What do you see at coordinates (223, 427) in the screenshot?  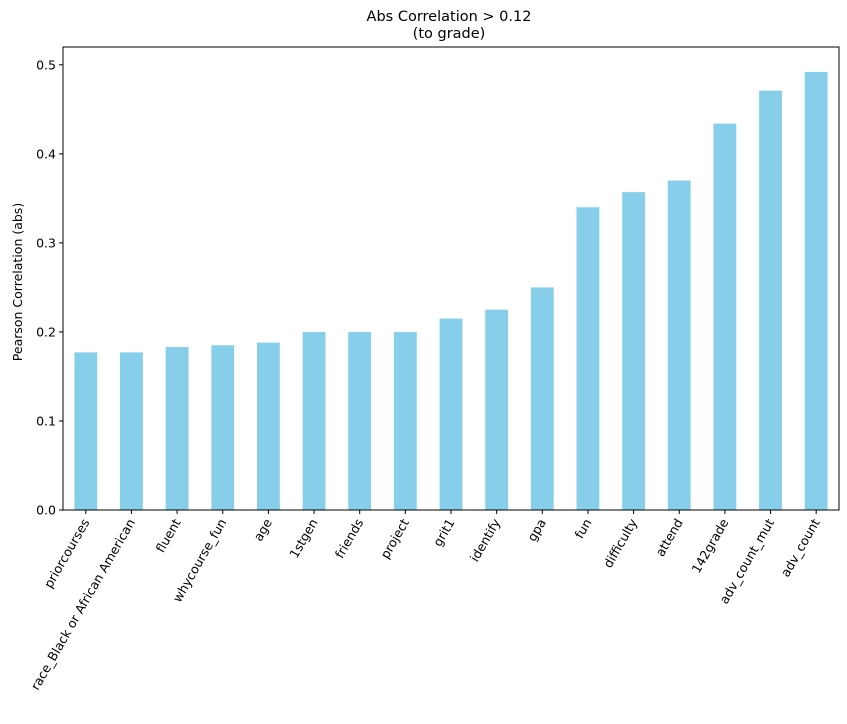 I see `bar-whycourse-fun` at bounding box center [223, 427].